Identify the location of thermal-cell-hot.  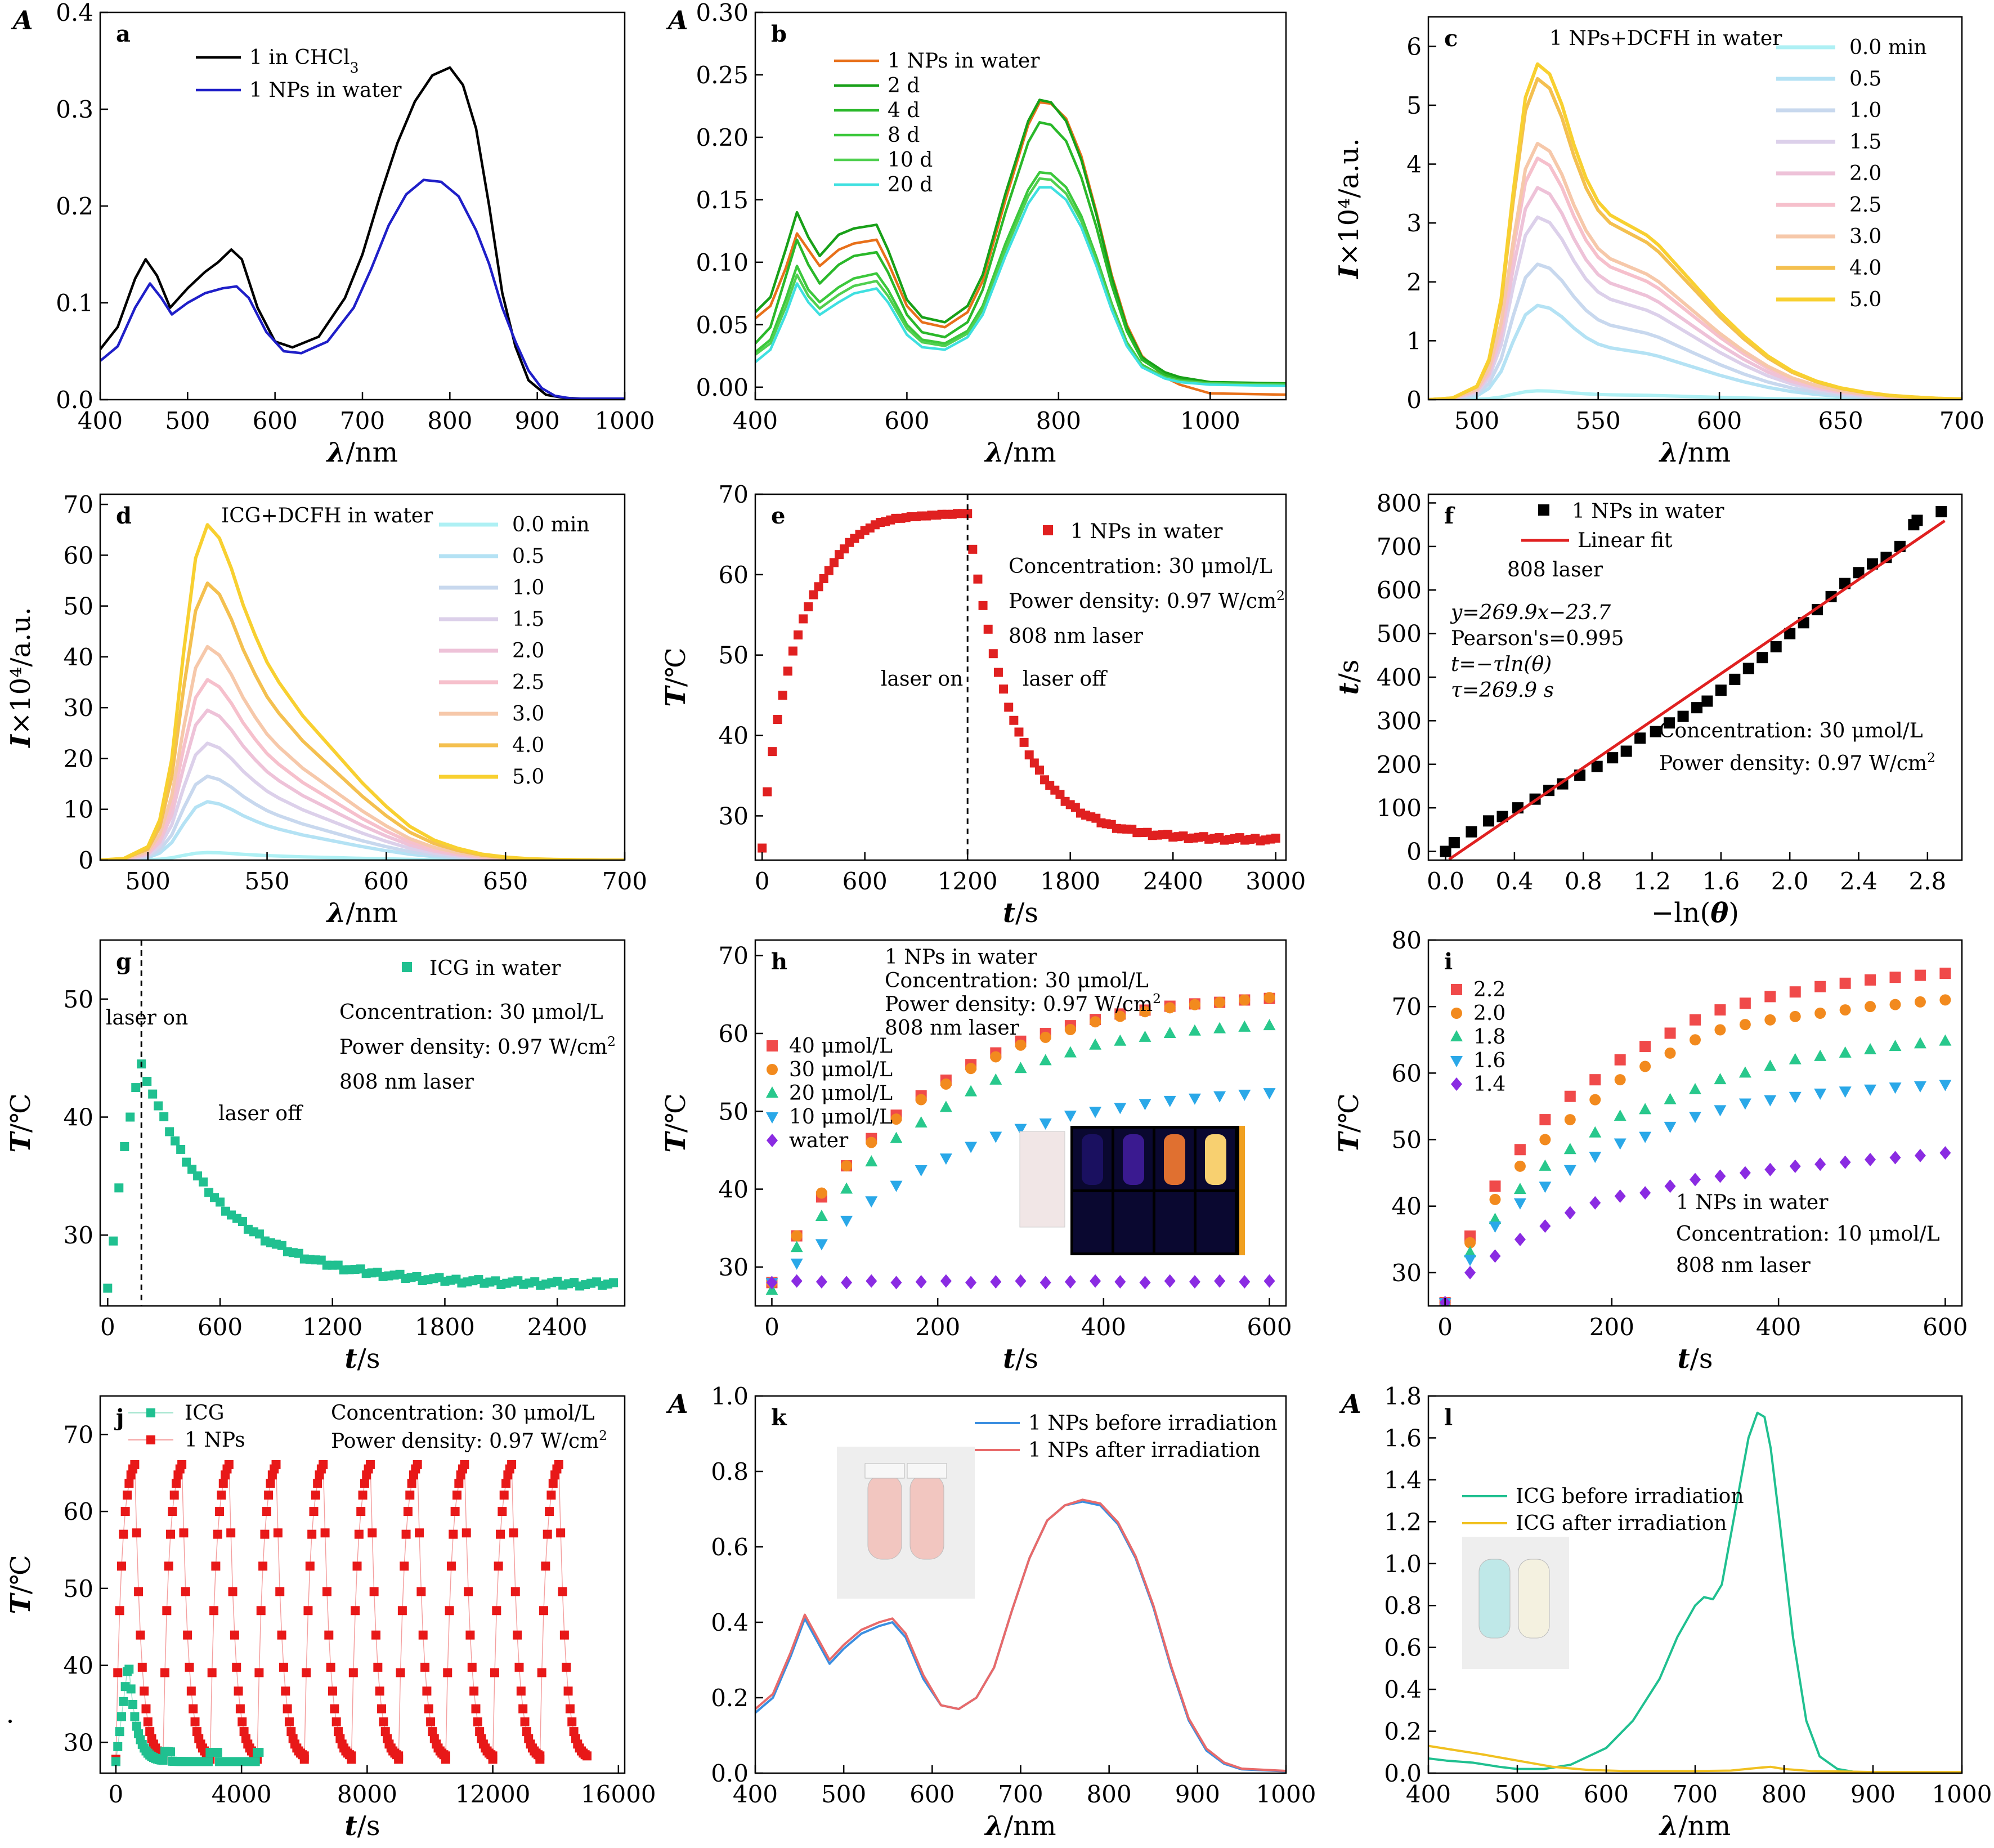
(1092, 1159).